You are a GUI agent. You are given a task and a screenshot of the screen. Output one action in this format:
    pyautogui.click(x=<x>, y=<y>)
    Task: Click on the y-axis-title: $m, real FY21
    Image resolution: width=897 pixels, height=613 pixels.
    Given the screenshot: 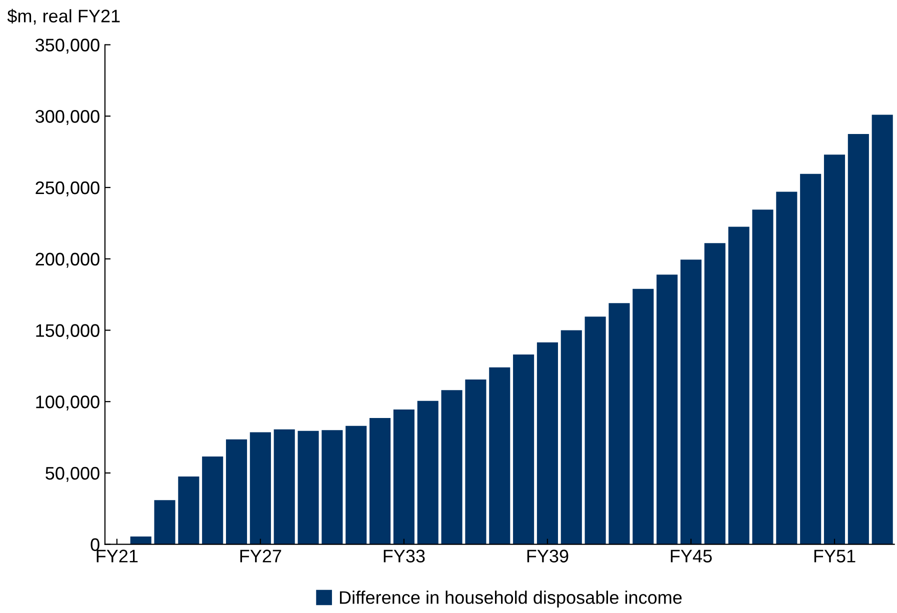 What is the action you would take?
    pyautogui.click(x=63, y=16)
    